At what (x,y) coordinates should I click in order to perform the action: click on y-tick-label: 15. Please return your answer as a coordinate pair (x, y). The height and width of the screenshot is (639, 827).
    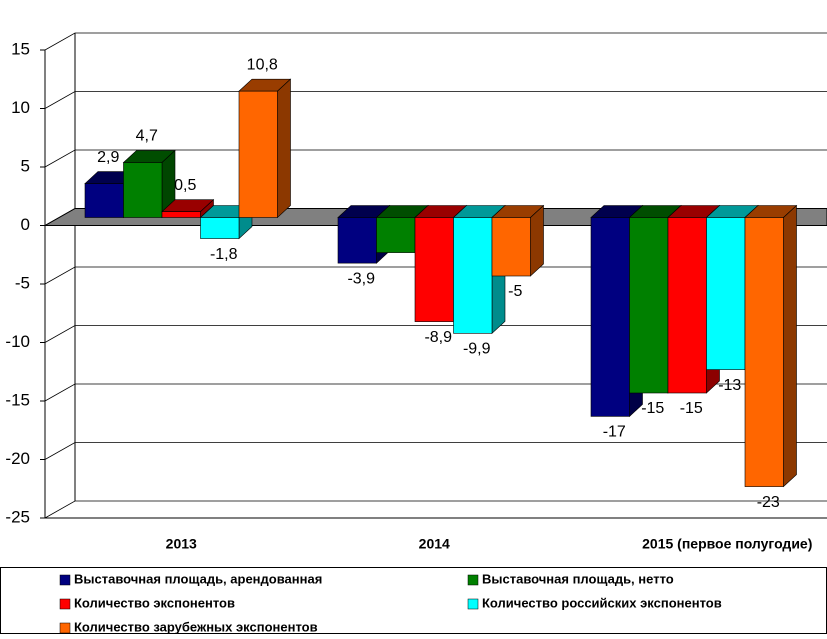
    Looking at the image, I should click on (20, 48).